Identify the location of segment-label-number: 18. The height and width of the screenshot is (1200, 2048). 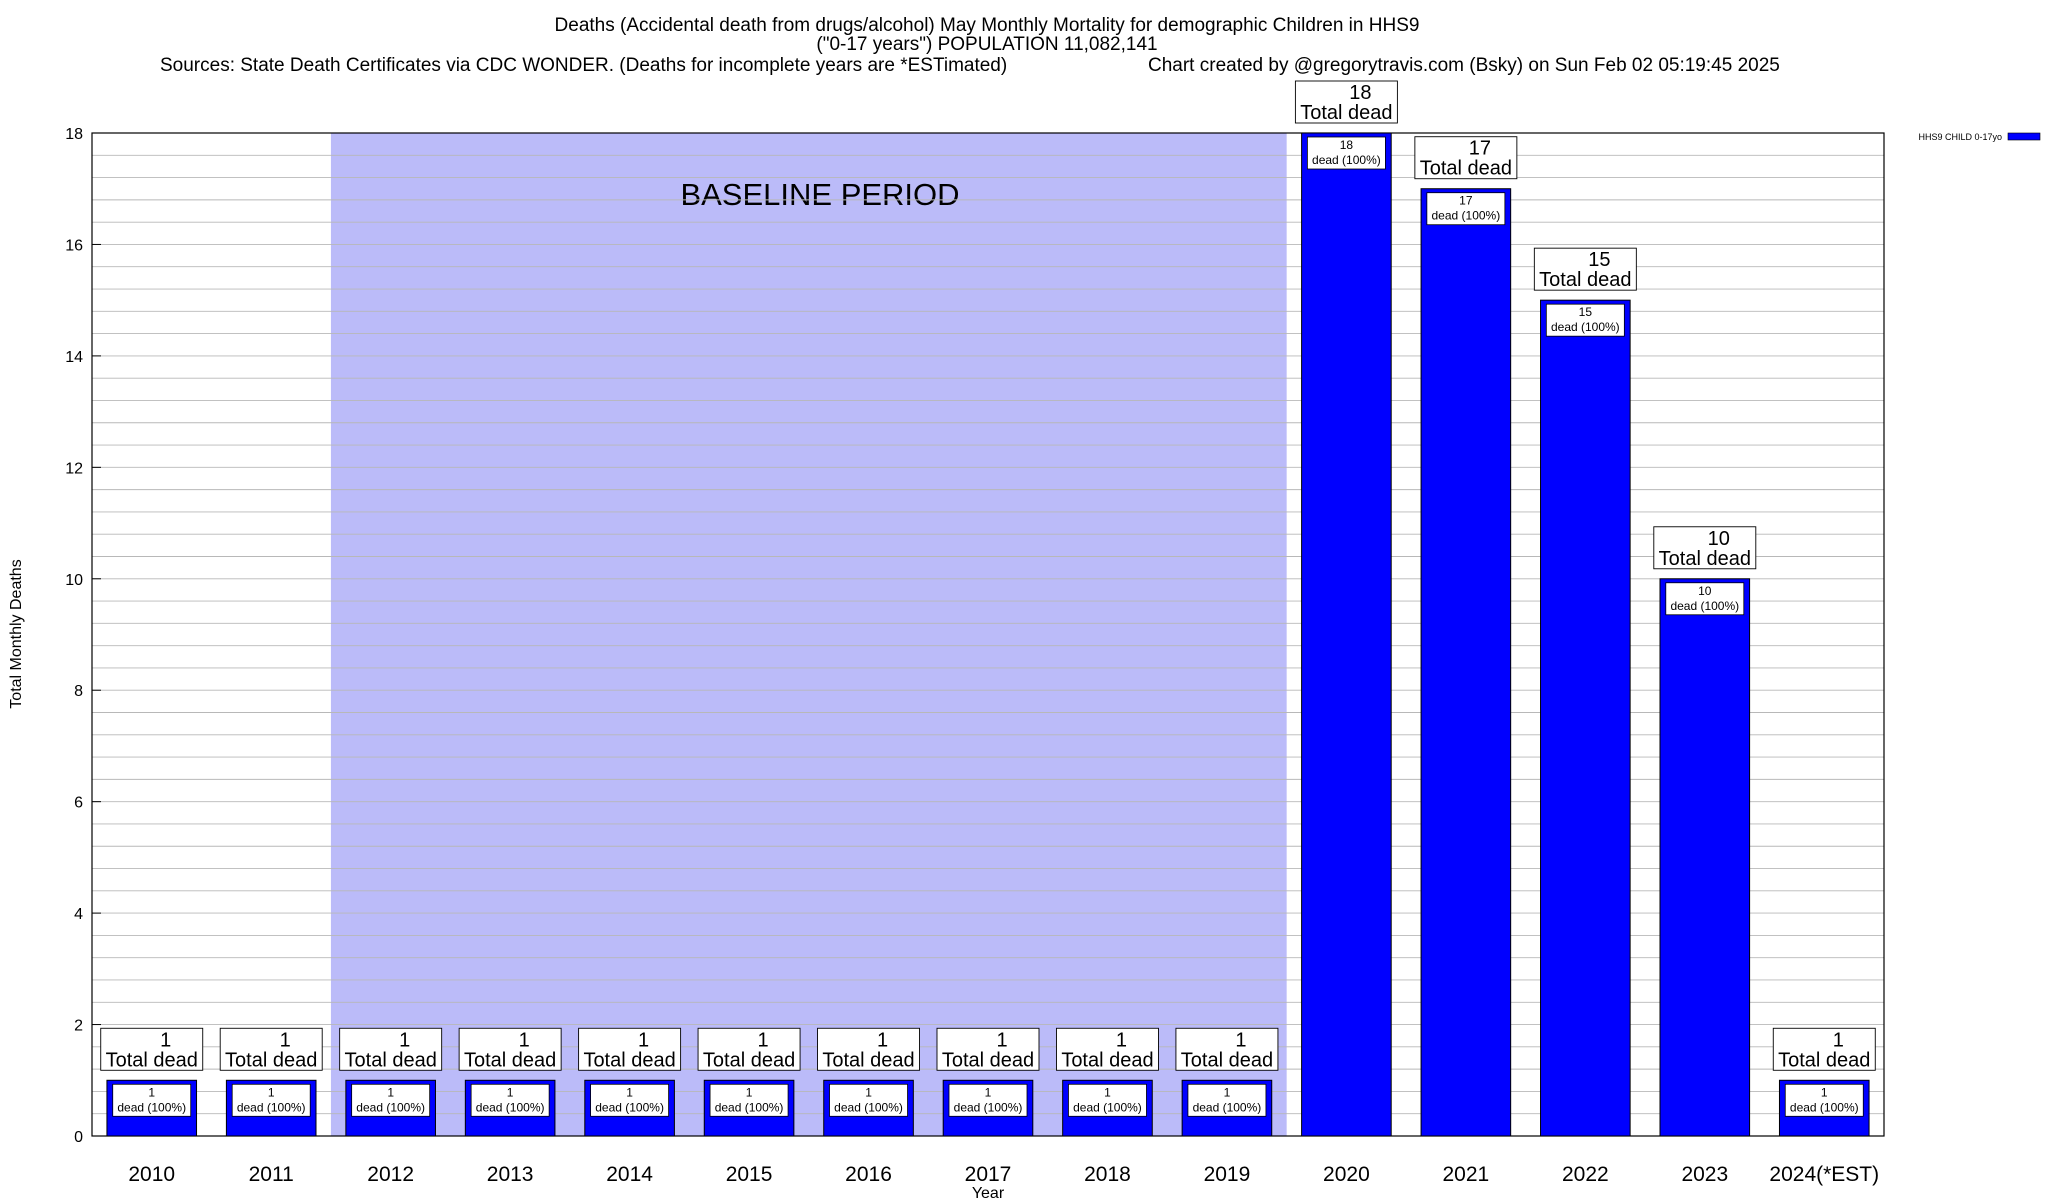
(1347, 145).